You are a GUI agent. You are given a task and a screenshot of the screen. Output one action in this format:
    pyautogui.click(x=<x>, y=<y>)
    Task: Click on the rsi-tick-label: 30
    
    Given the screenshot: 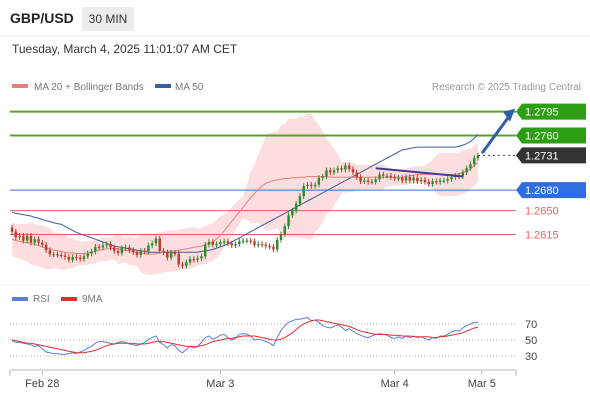 What is the action you would take?
    pyautogui.click(x=531, y=357)
    